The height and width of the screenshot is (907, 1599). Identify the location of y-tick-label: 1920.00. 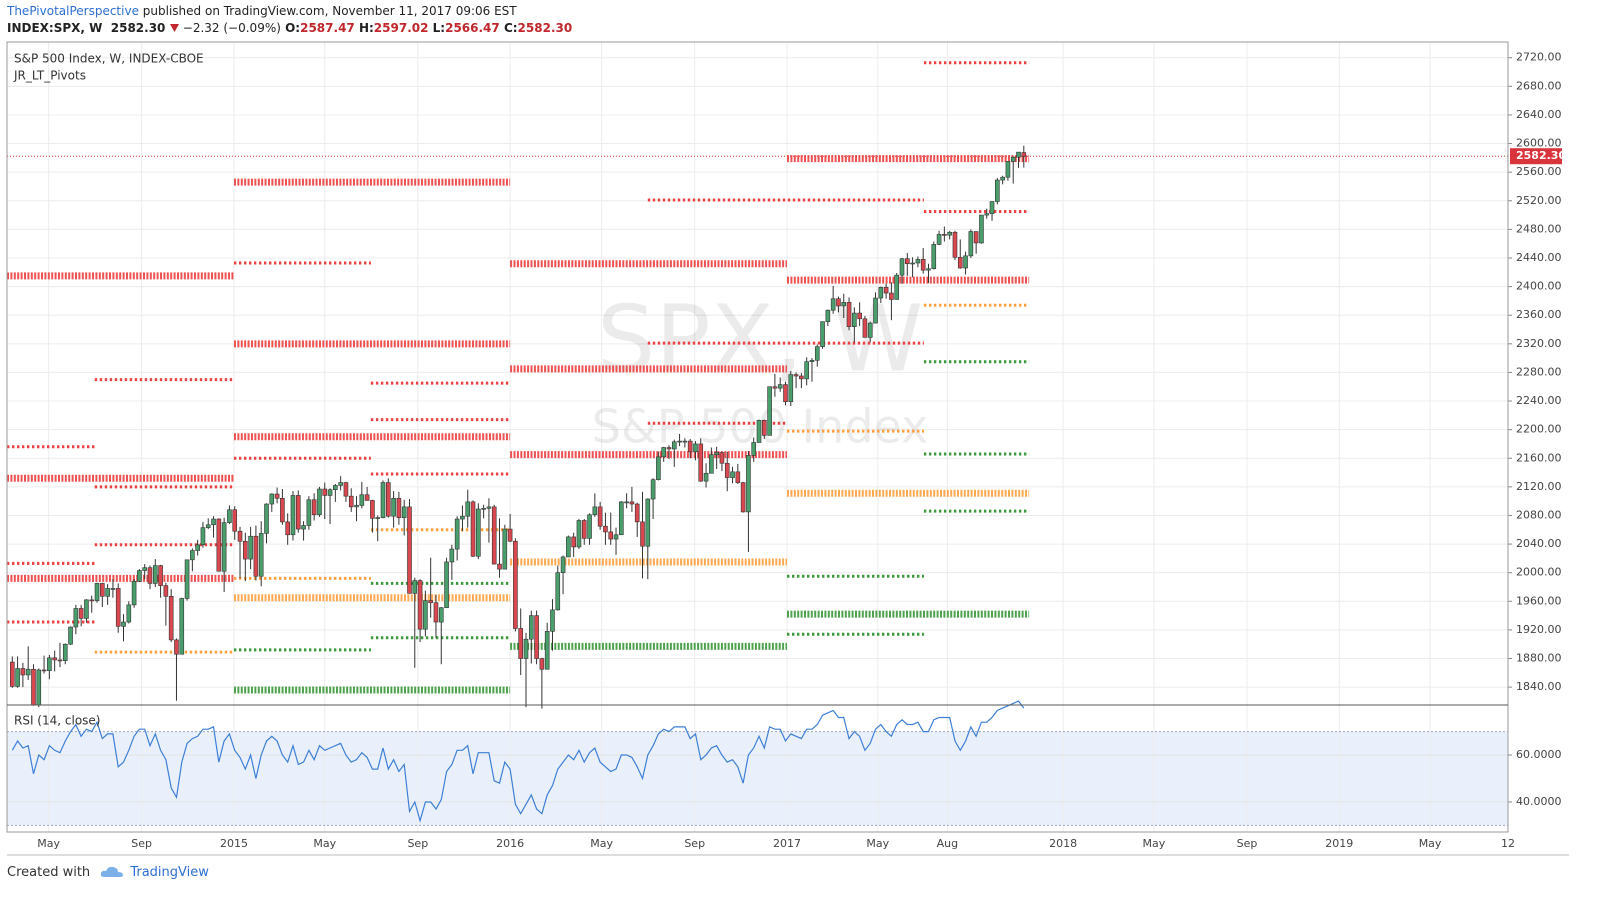
(1539, 629).